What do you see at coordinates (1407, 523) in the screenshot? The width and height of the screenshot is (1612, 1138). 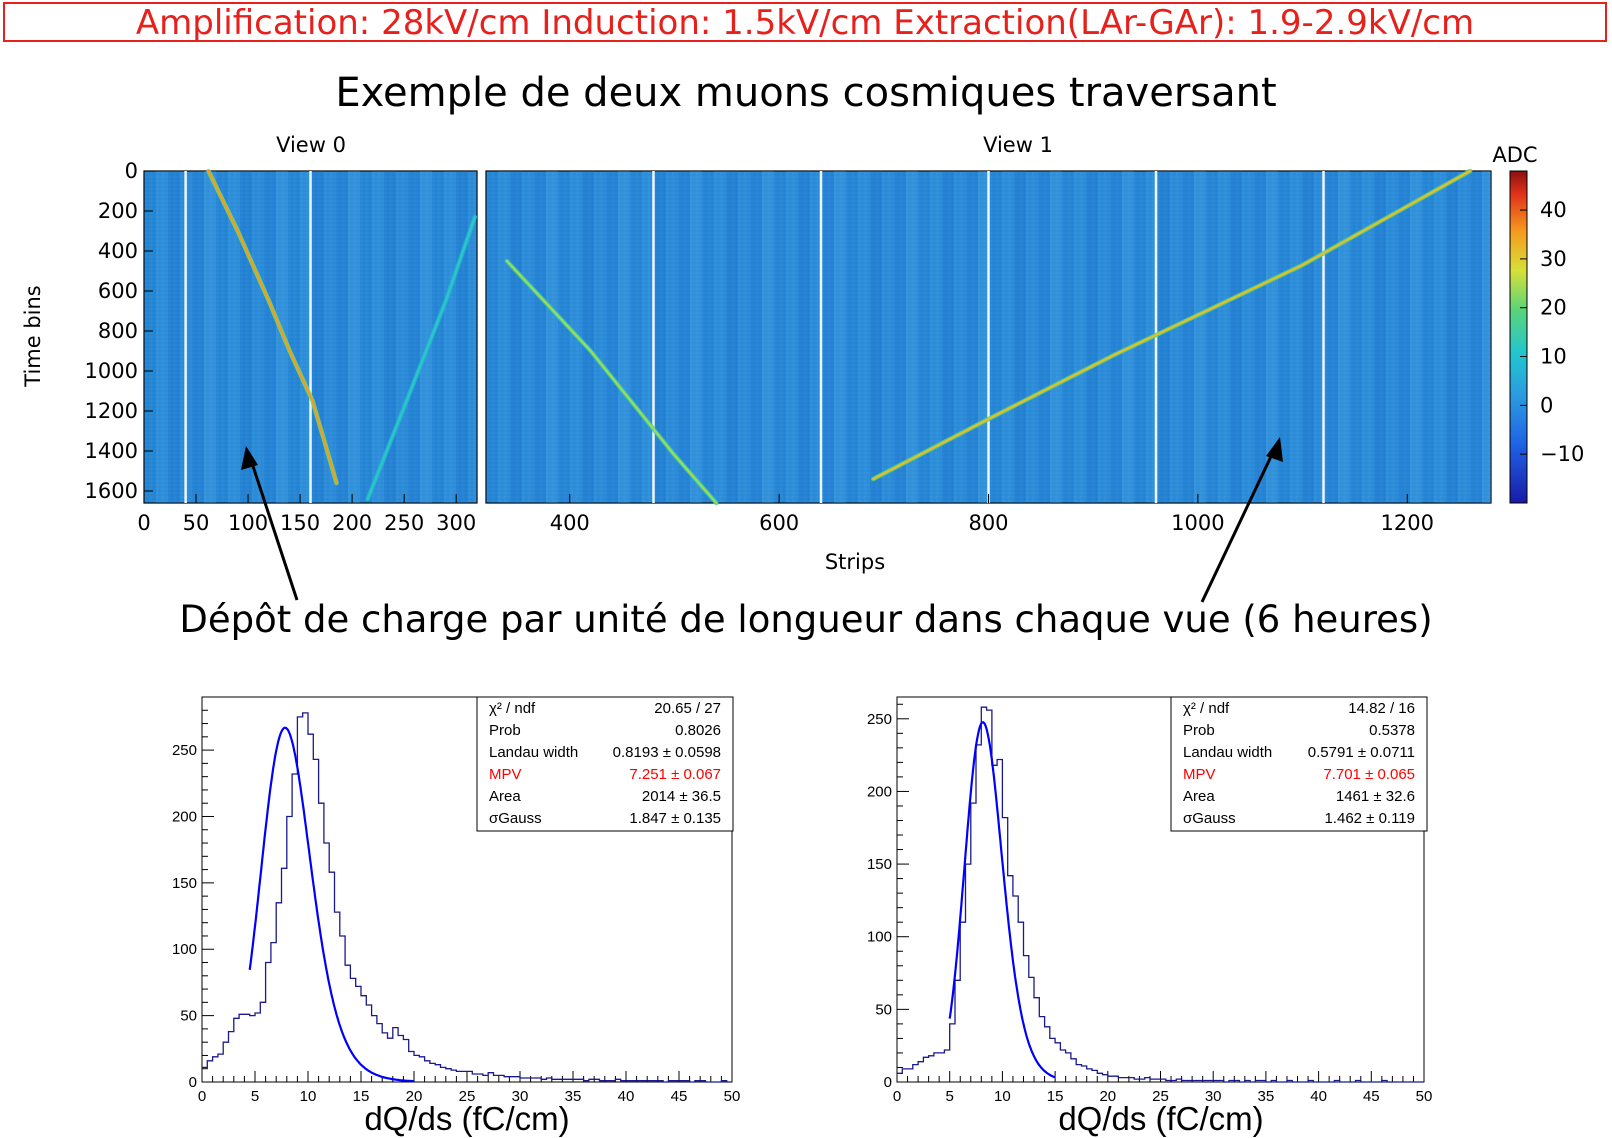 I see `x-tick-label: 1200` at bounding box center [1407, 523].